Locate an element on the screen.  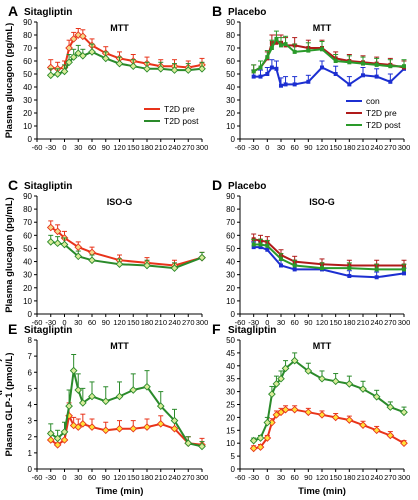
y-tick-label: 45 is located at coordinates (230, 353).